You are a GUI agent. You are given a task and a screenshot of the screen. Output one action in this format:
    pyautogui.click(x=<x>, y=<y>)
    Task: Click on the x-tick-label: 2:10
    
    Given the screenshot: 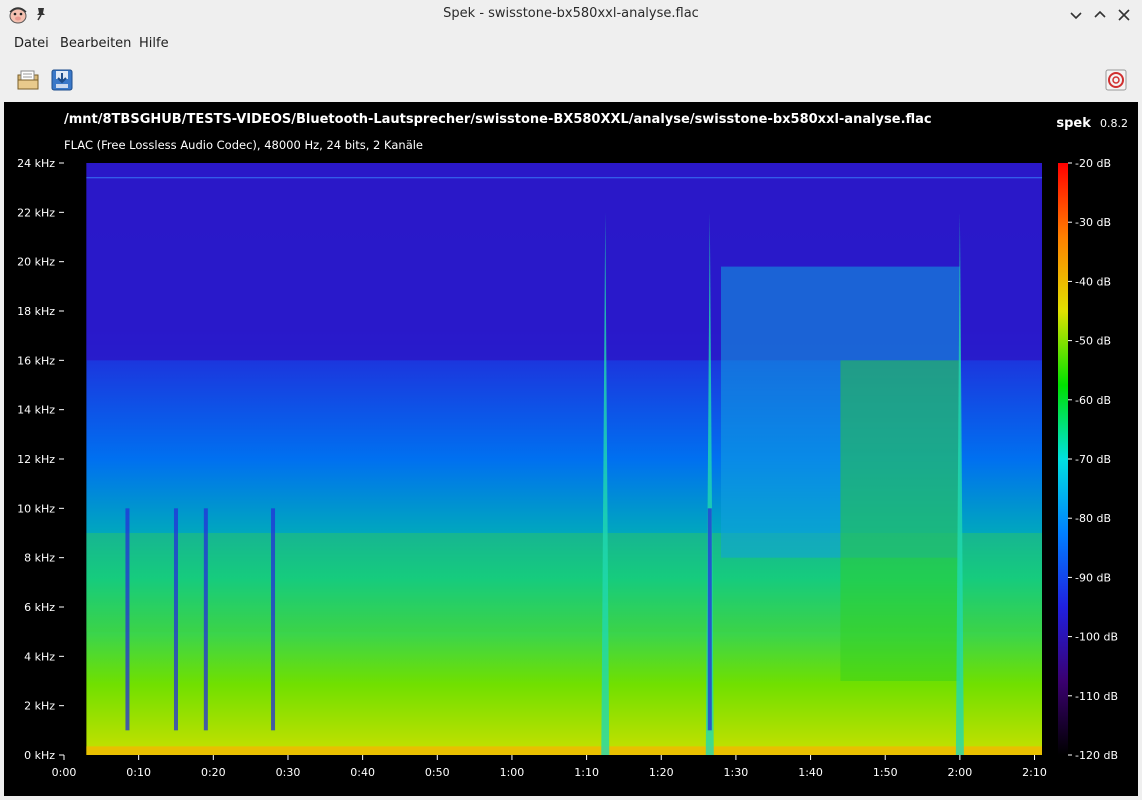 What is the action you would take?
    pyautogui.click(x=1034, y=772)
    